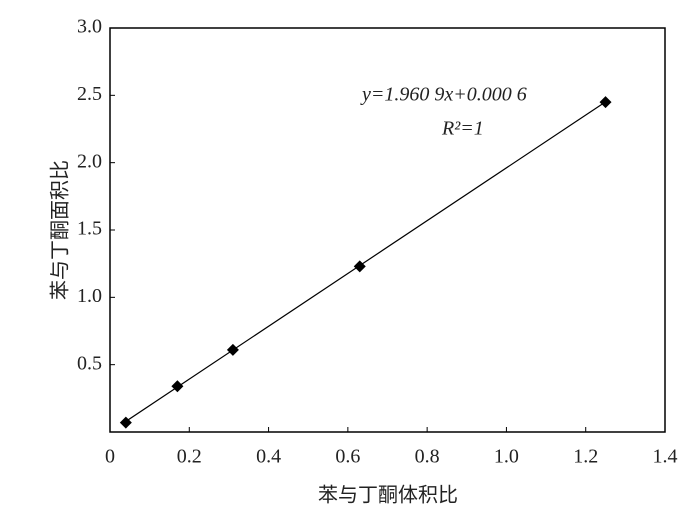  What do you see at coordinates (89, 229) in the screenshot?
I see `y-tick-label: 1.5` at bounding box center [89, 229].